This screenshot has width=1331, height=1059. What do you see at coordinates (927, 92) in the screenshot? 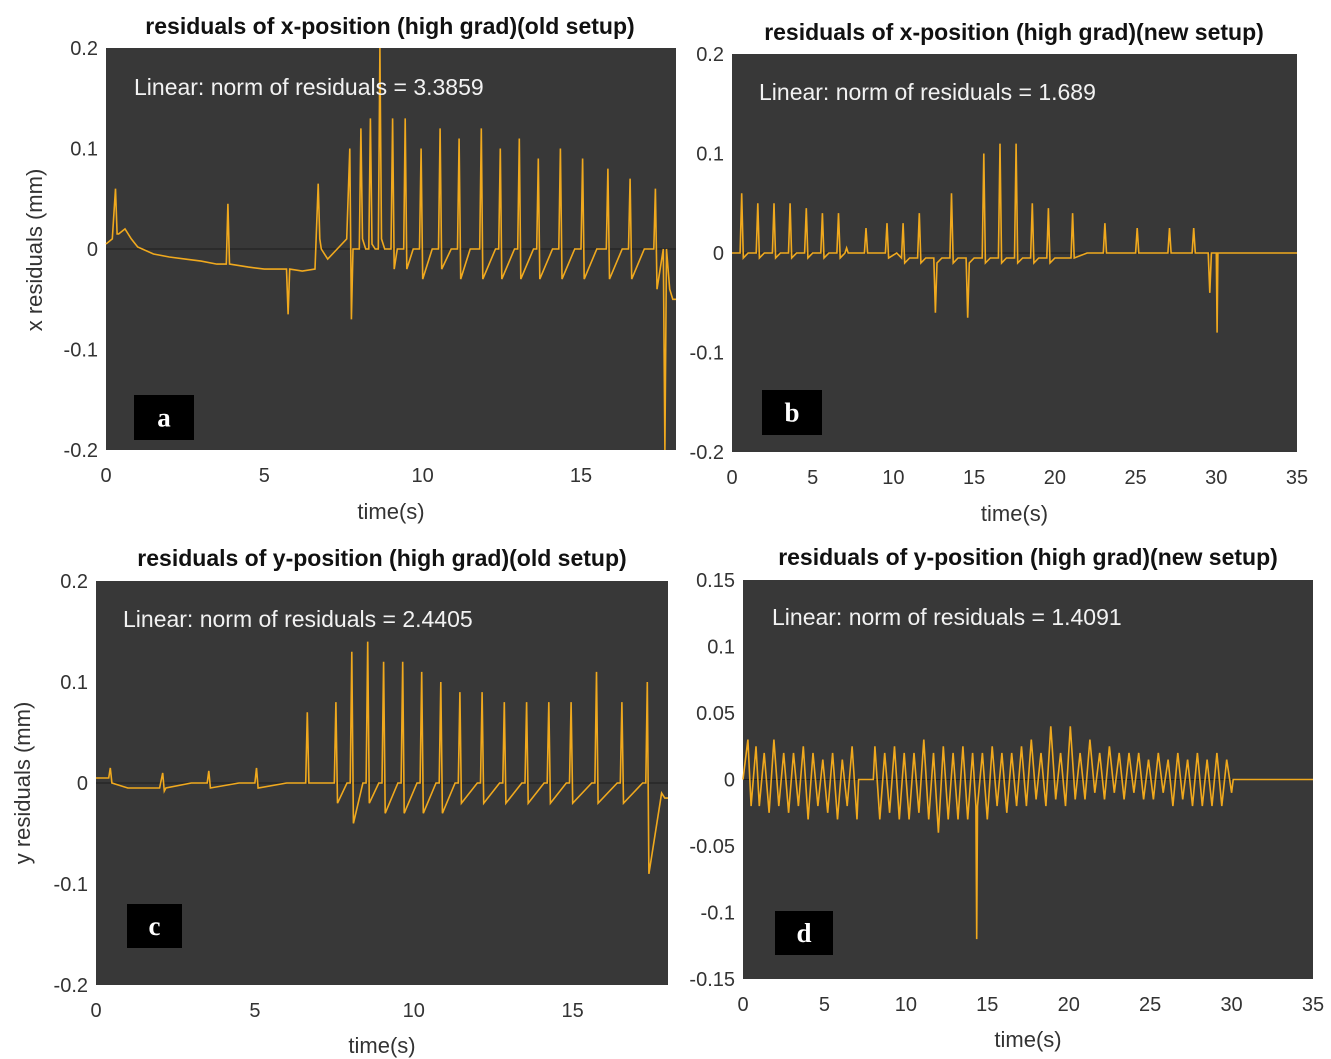
I see `residual-norm-annotation: Linear: norm of residuals = 1.689` at bounding box center [927, 92].